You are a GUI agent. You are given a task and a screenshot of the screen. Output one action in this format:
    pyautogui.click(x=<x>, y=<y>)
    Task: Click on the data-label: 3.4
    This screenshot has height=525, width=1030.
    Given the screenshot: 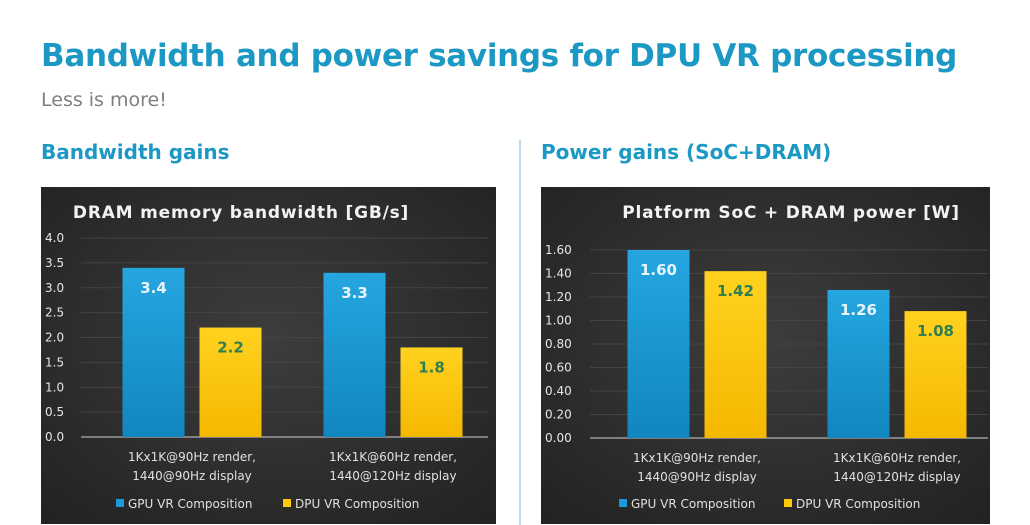 What is the action you would take?
    pyautogui.click(x=153, y=288)
    